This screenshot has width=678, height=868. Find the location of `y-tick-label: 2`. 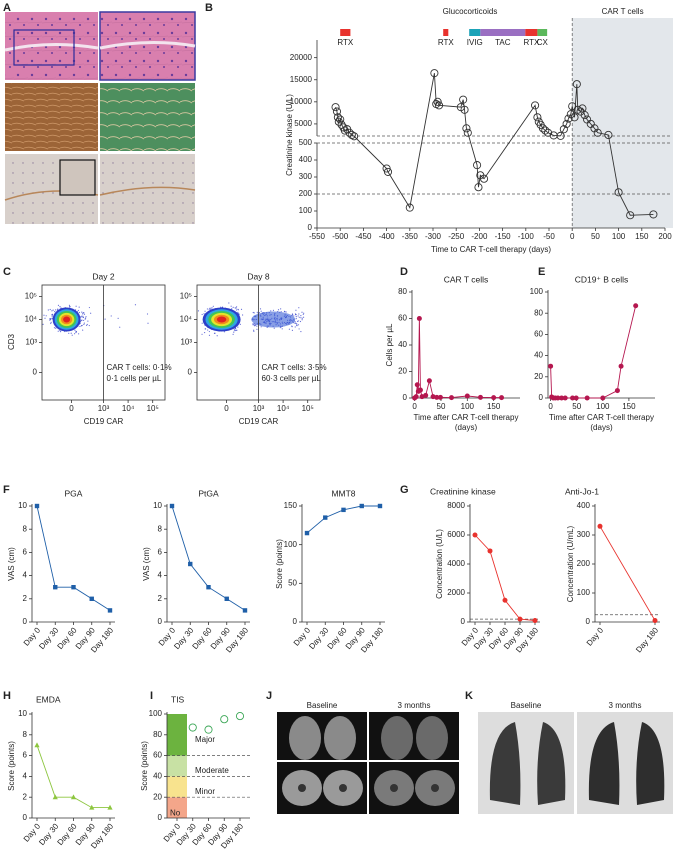

y-tick-label: 2 is located at coordinates (25, 796).